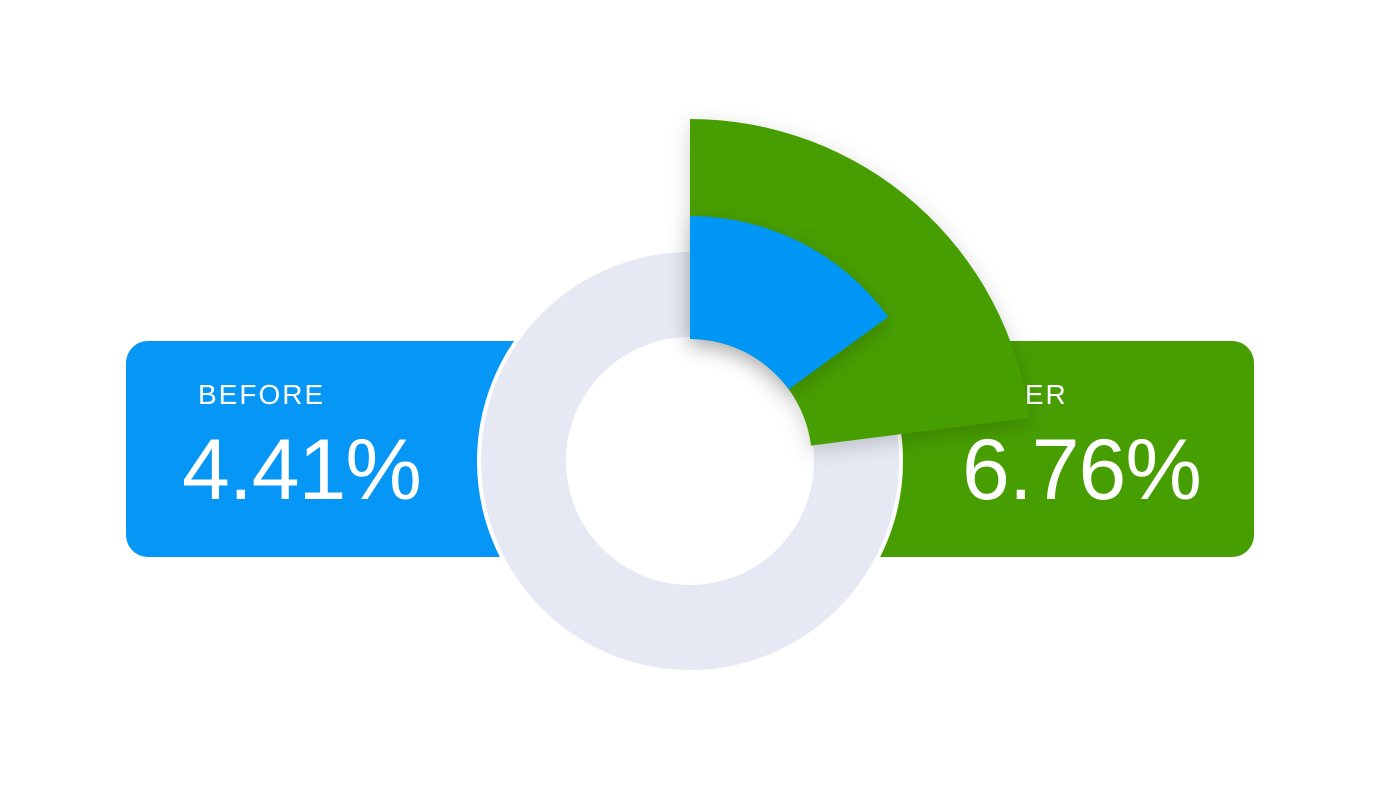 Image resolution: width=1380 pixels, height=791 pixels. What do you see at coordinates (1082, 470) in the screenshot?
I see `after-value: 6.76%` at bounding box center [1082, 470].